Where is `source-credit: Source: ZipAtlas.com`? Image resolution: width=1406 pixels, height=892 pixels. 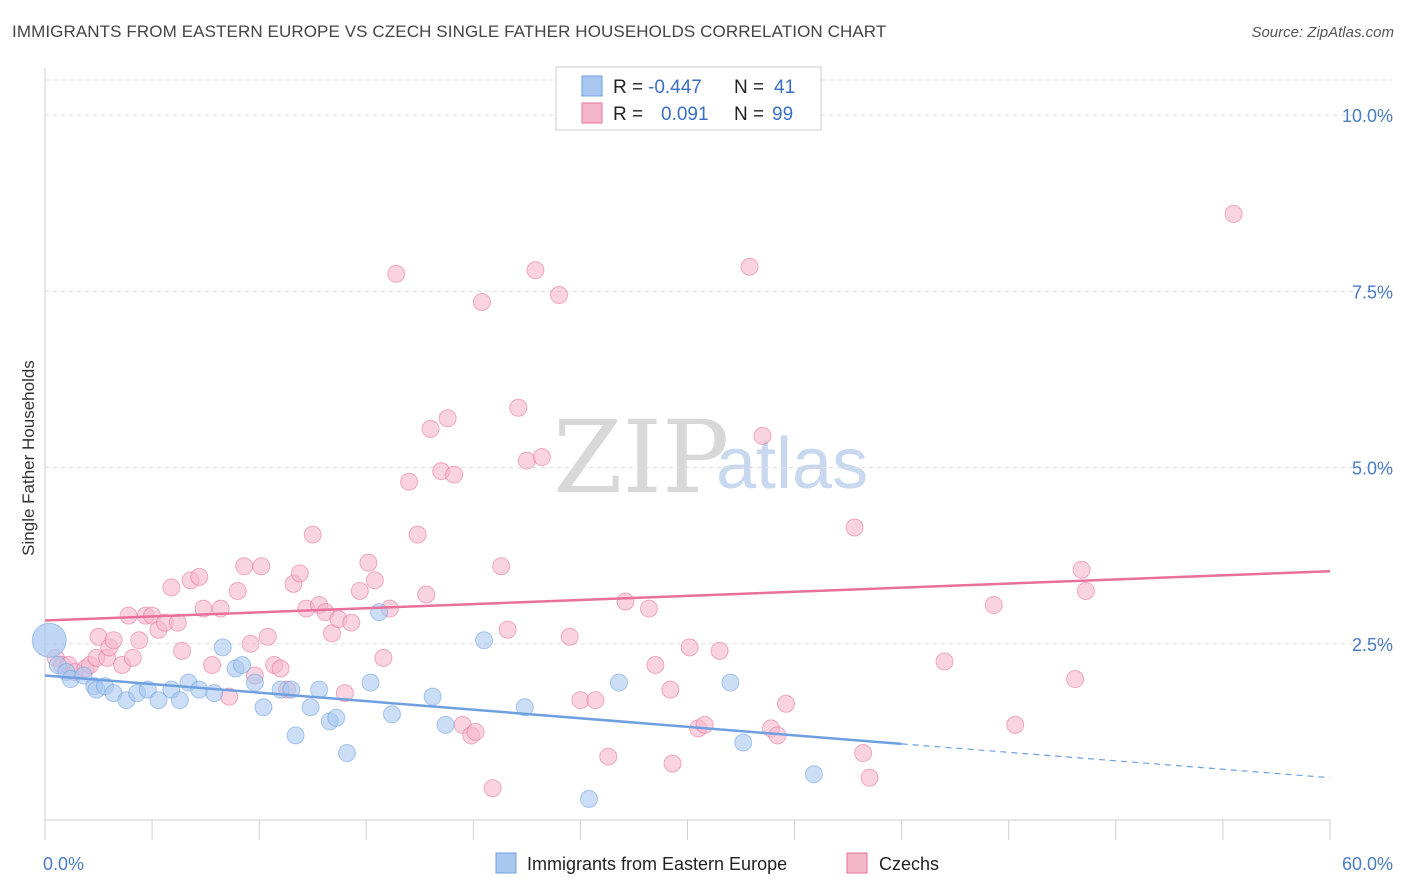
source-credit: Source: ZipAtlas.com is located at coordinates (1322, 32).